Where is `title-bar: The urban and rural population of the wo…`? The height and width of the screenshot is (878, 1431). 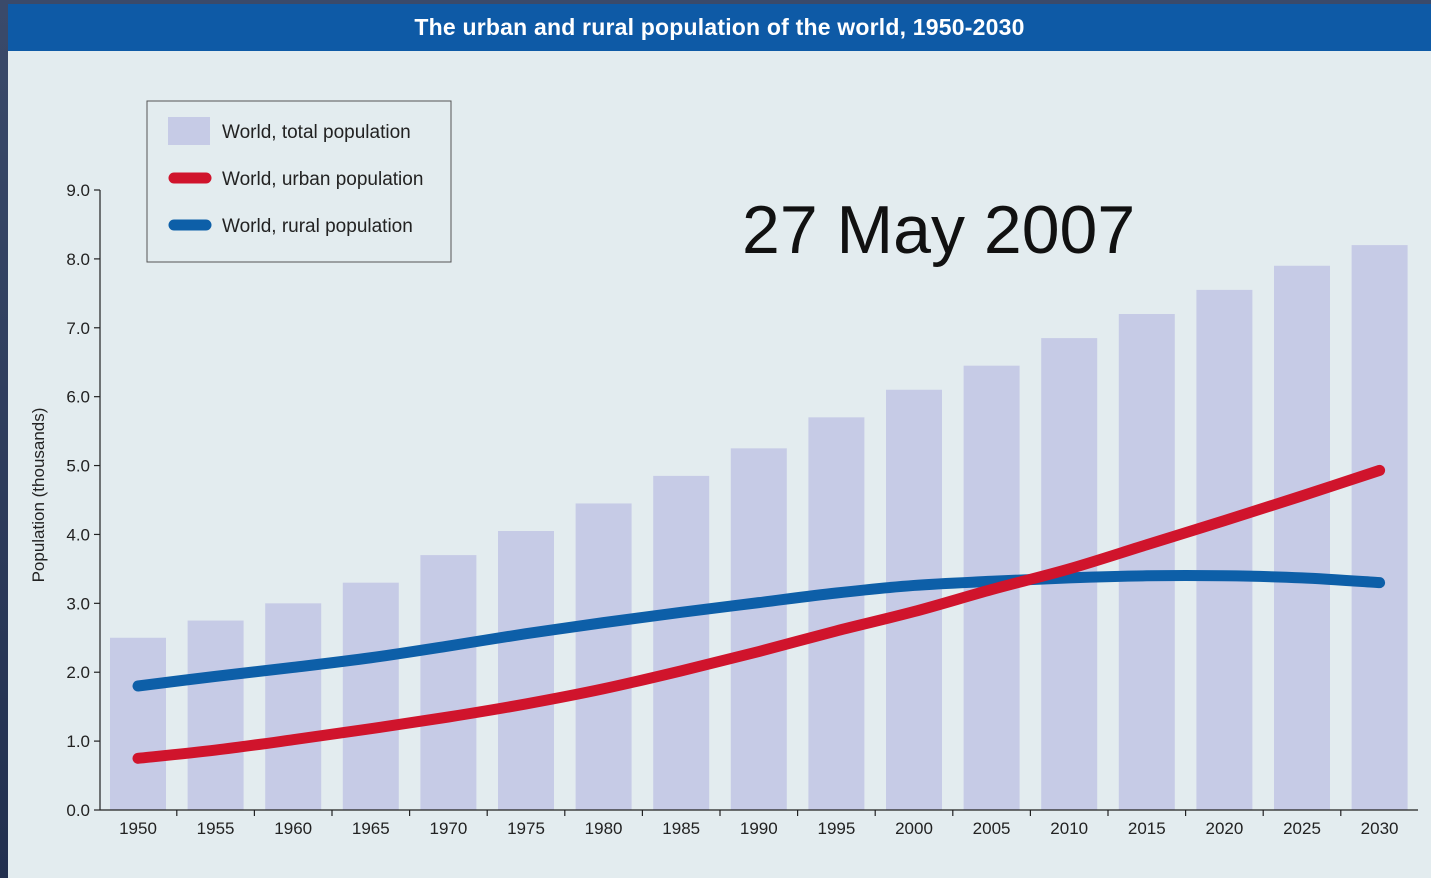 title-bar: The urban and rural population of the wo… is located at coordinates (719, 27).